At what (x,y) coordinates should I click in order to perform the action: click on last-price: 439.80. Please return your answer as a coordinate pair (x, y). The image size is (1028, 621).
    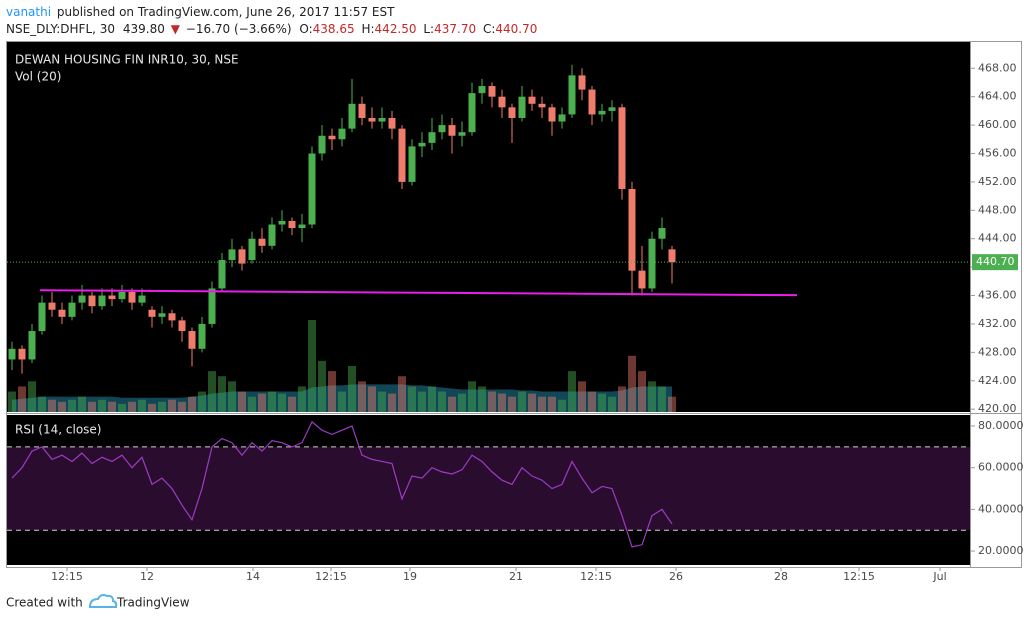
    Looking at the image, I should click on (144, 29).